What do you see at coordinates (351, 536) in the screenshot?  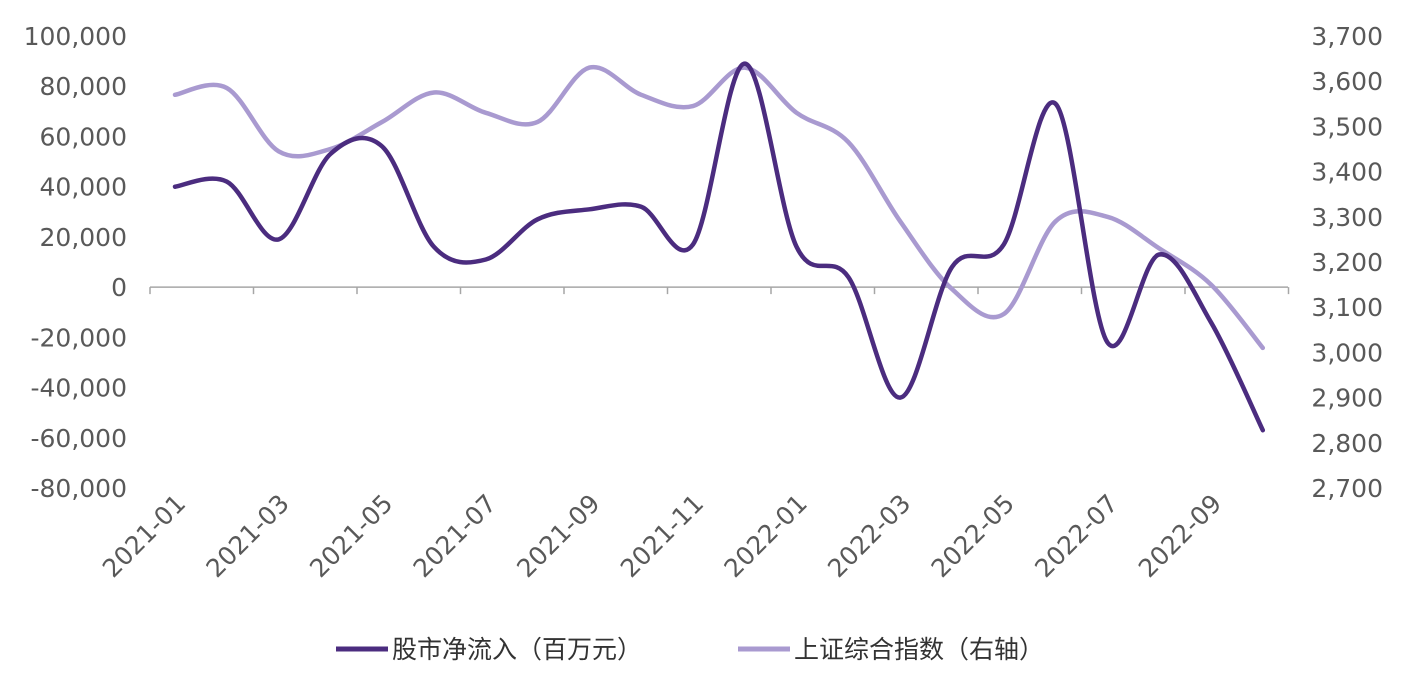 I see `x-axis-tick-label: 2021-05` at bounding box center [351, 536].